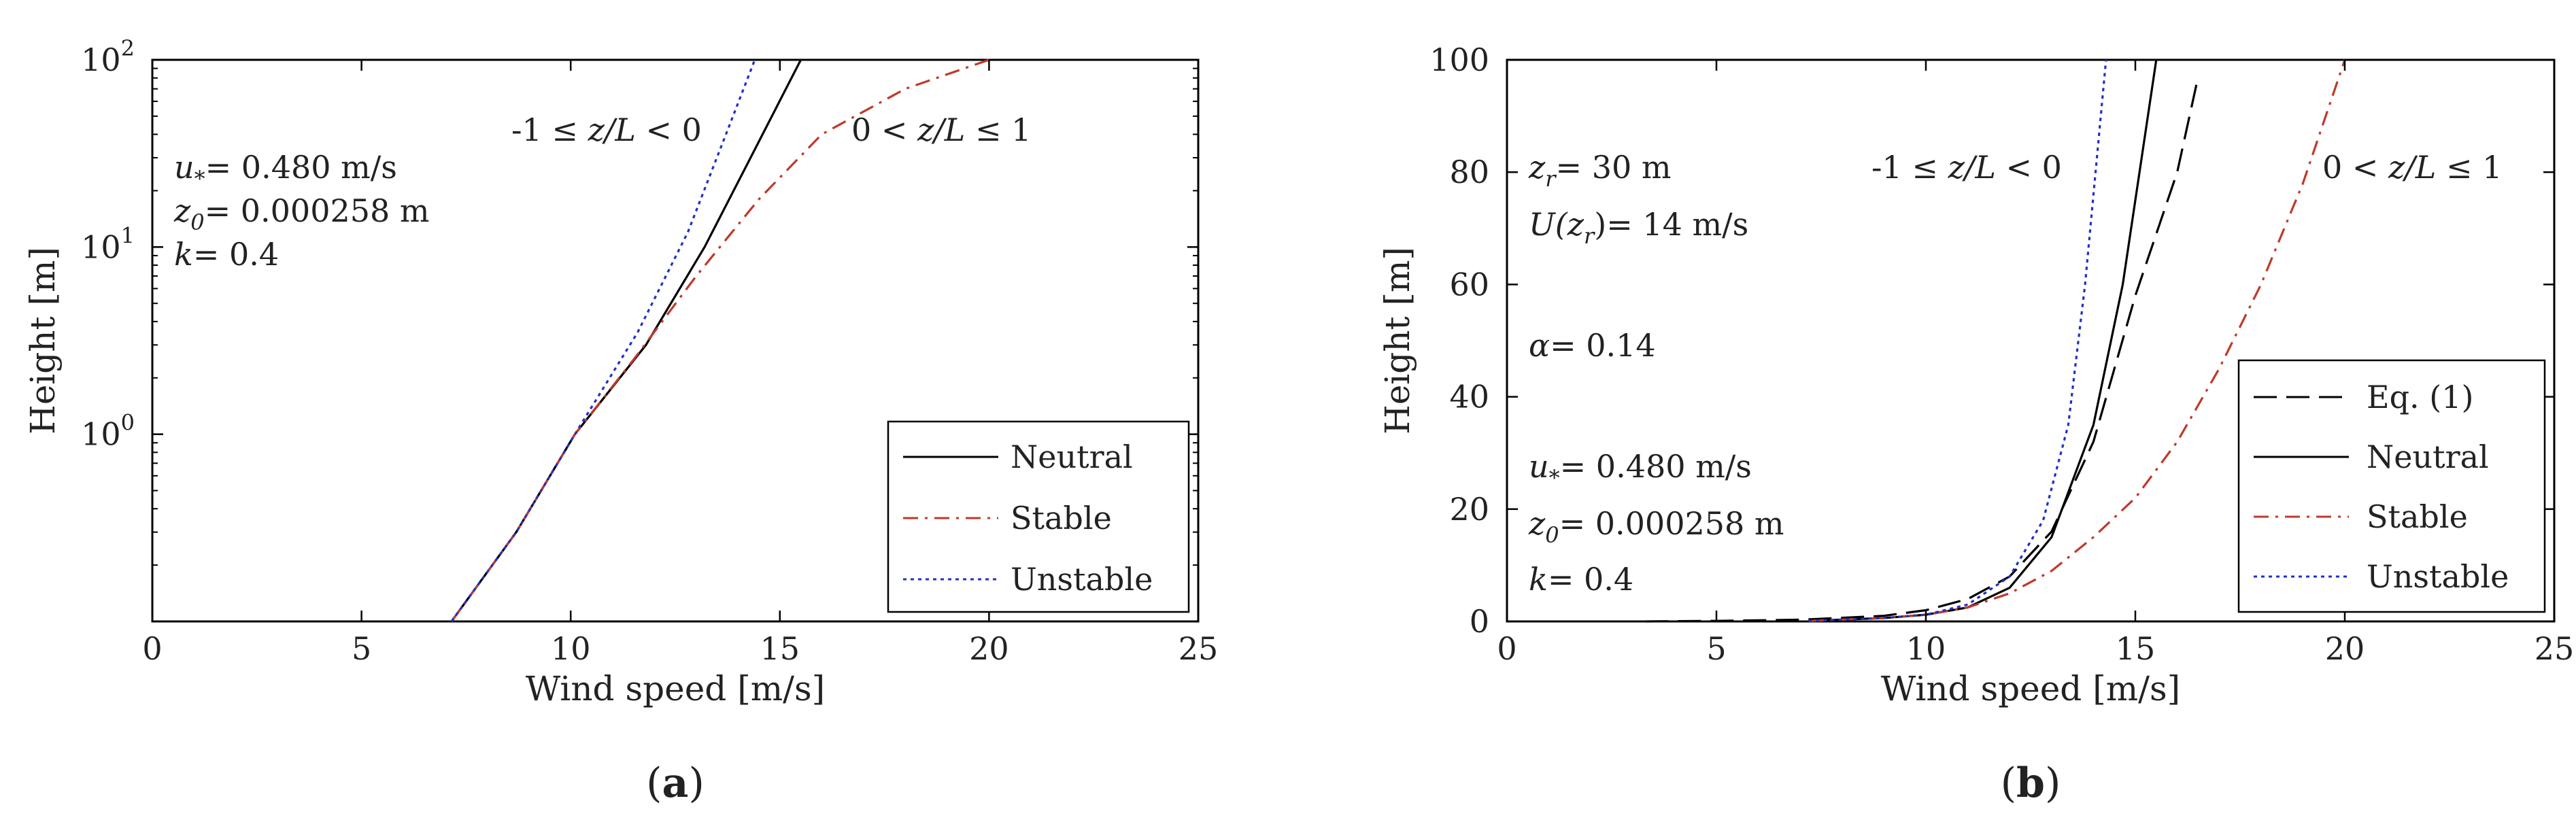 The width and height of the screenshot is (2576, 822). I want to click on series-line-eq-1-b, so click(1922, 349).